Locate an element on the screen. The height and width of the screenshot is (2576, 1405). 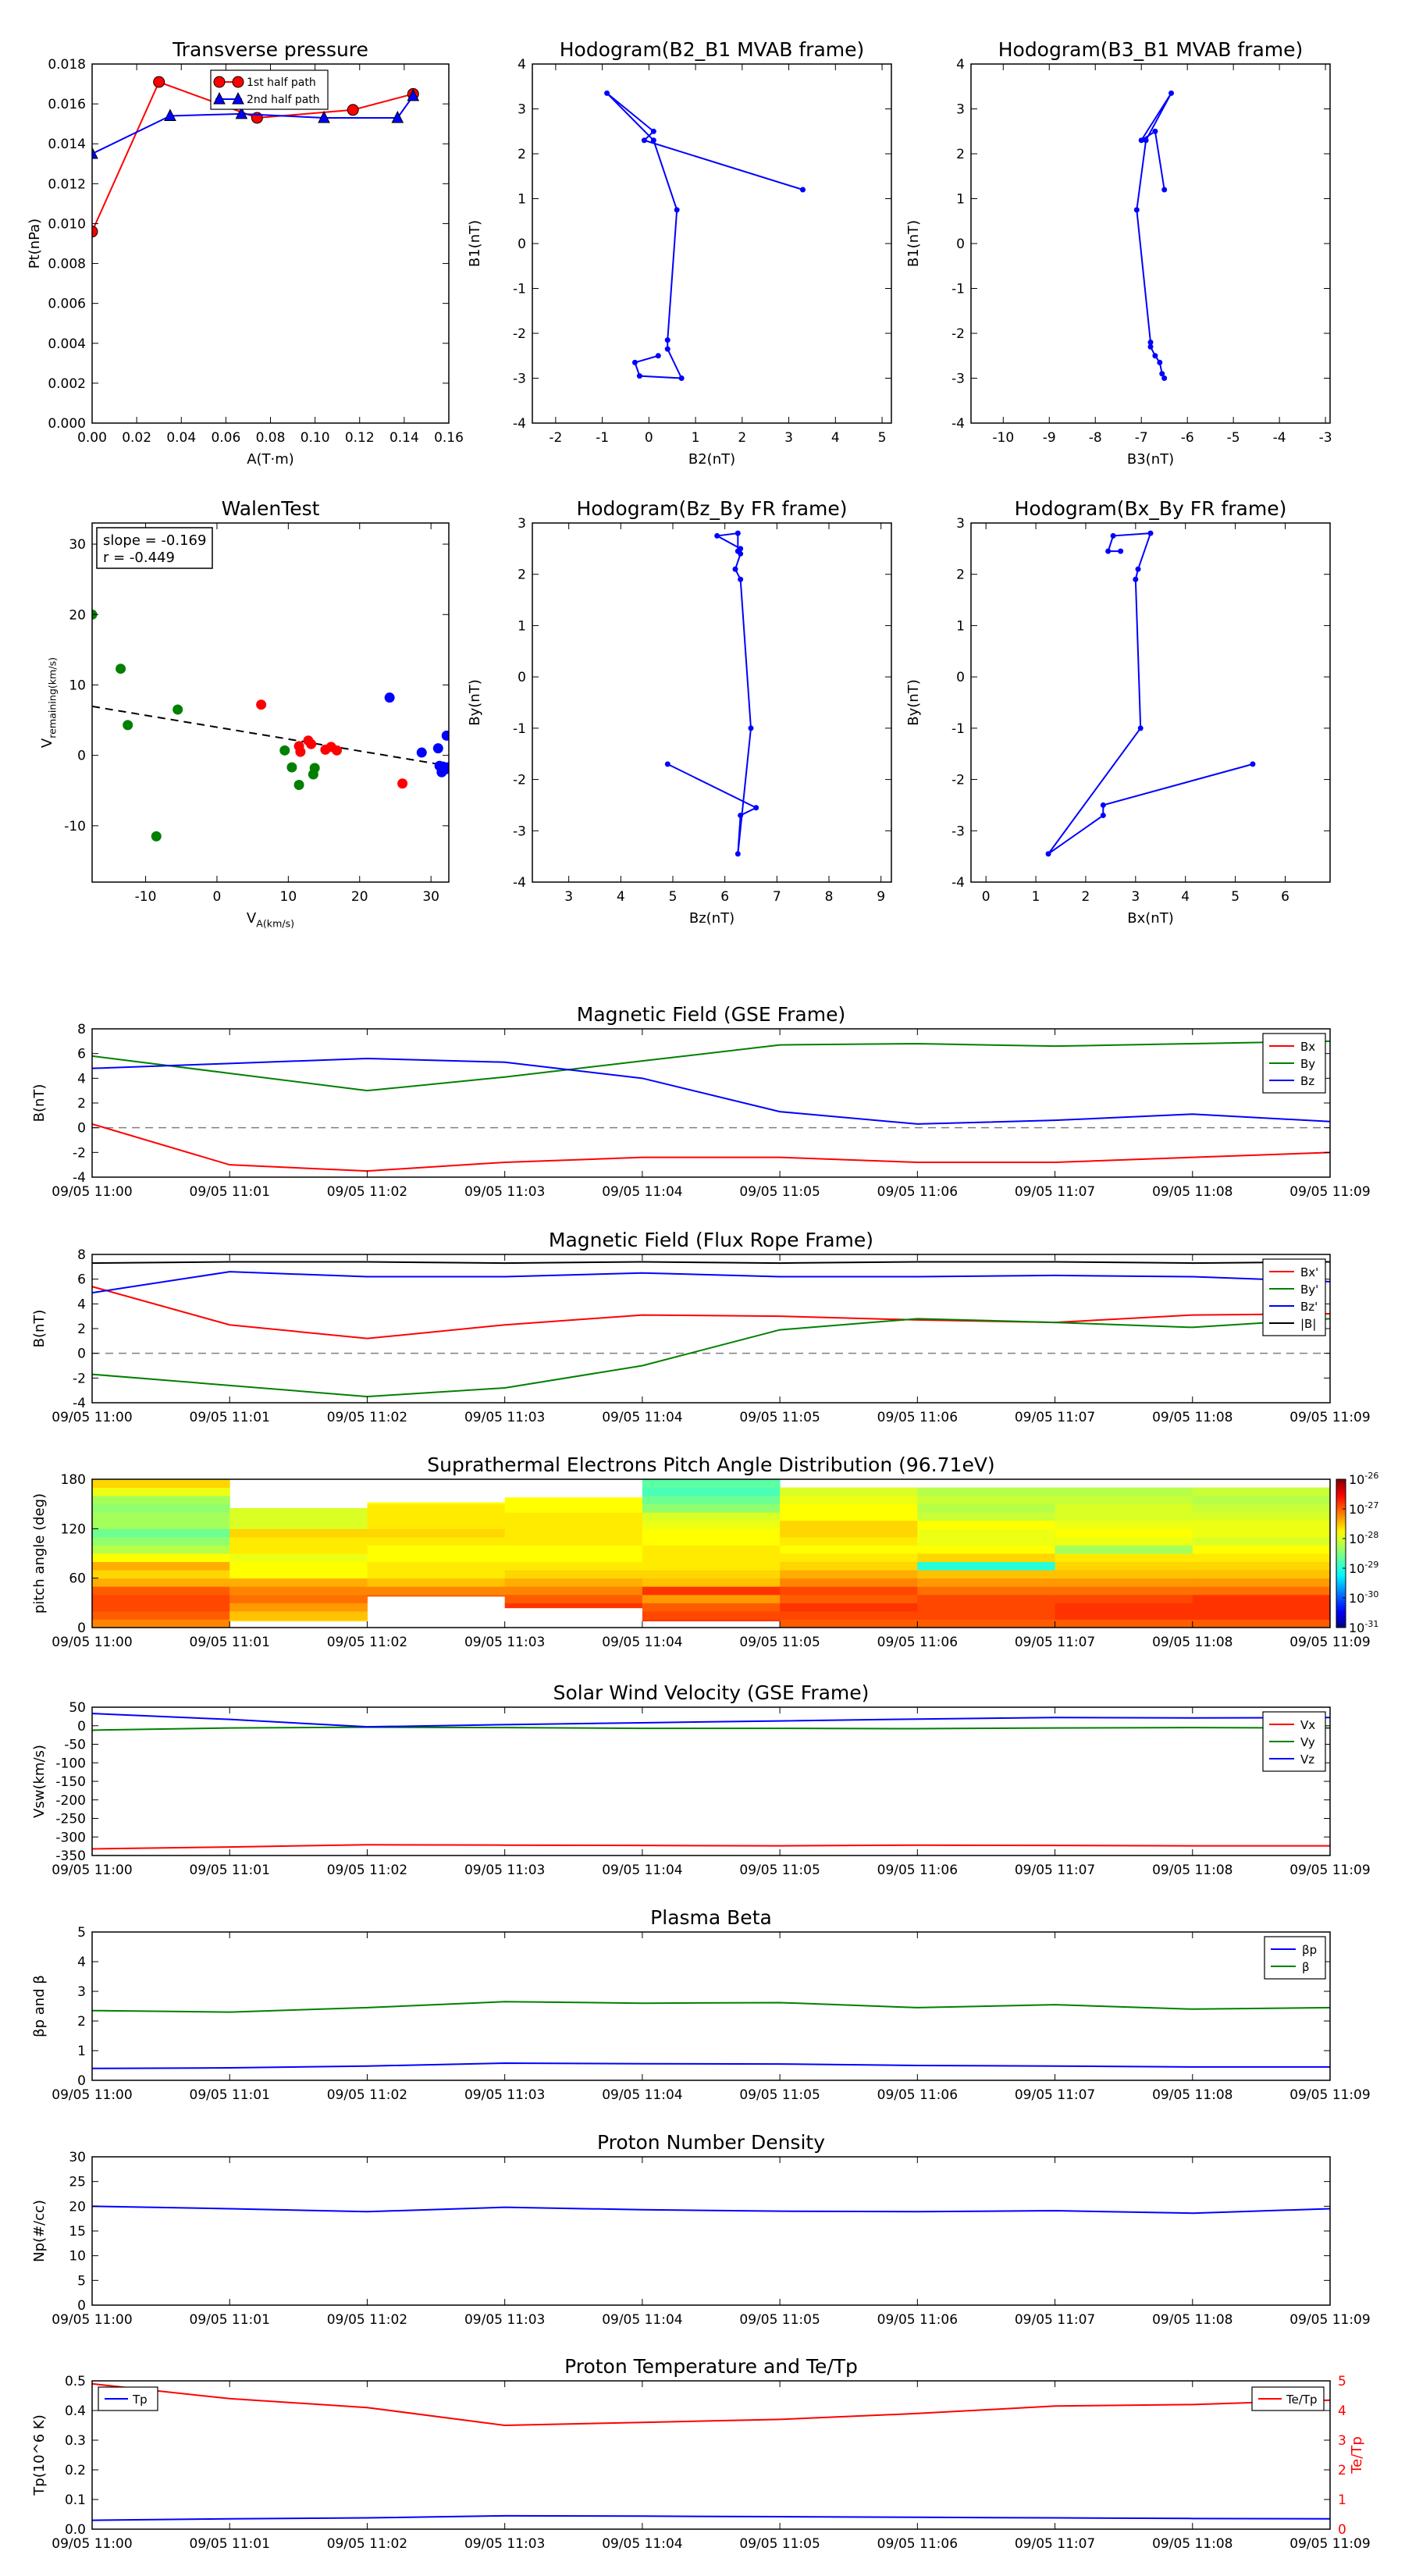
plot-frame is located at coordinates (1151, 243).